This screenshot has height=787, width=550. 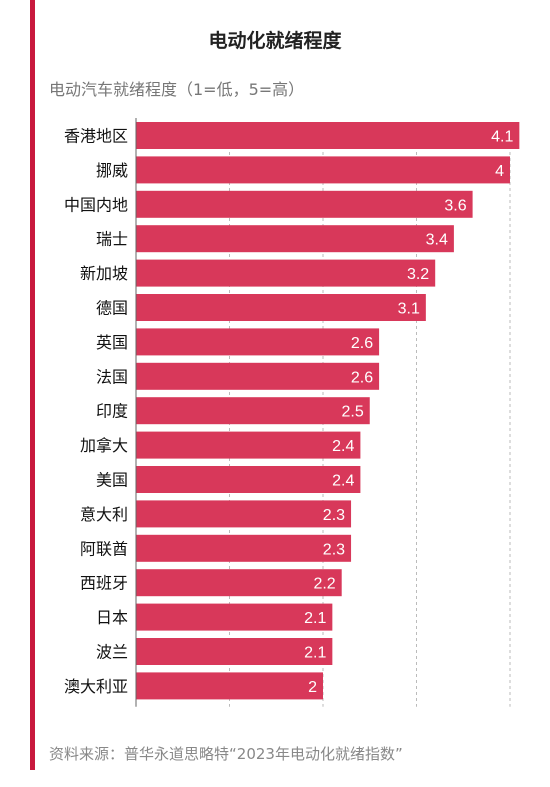 I want to click on data-label: 3.1, so click(x=409, y=309).